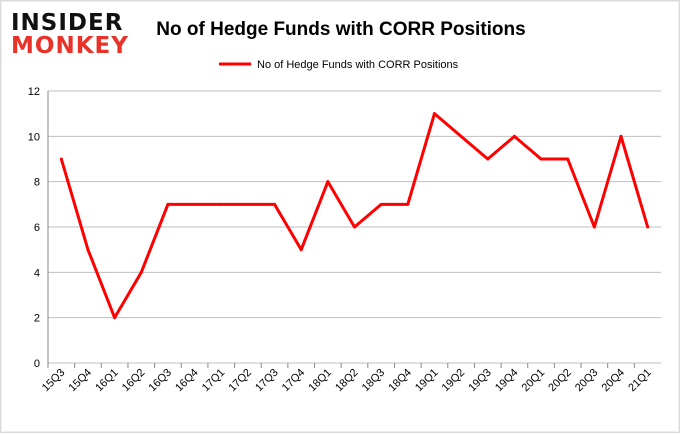  I want to click on x-tick-label: 17Q4, so click(294, 381).